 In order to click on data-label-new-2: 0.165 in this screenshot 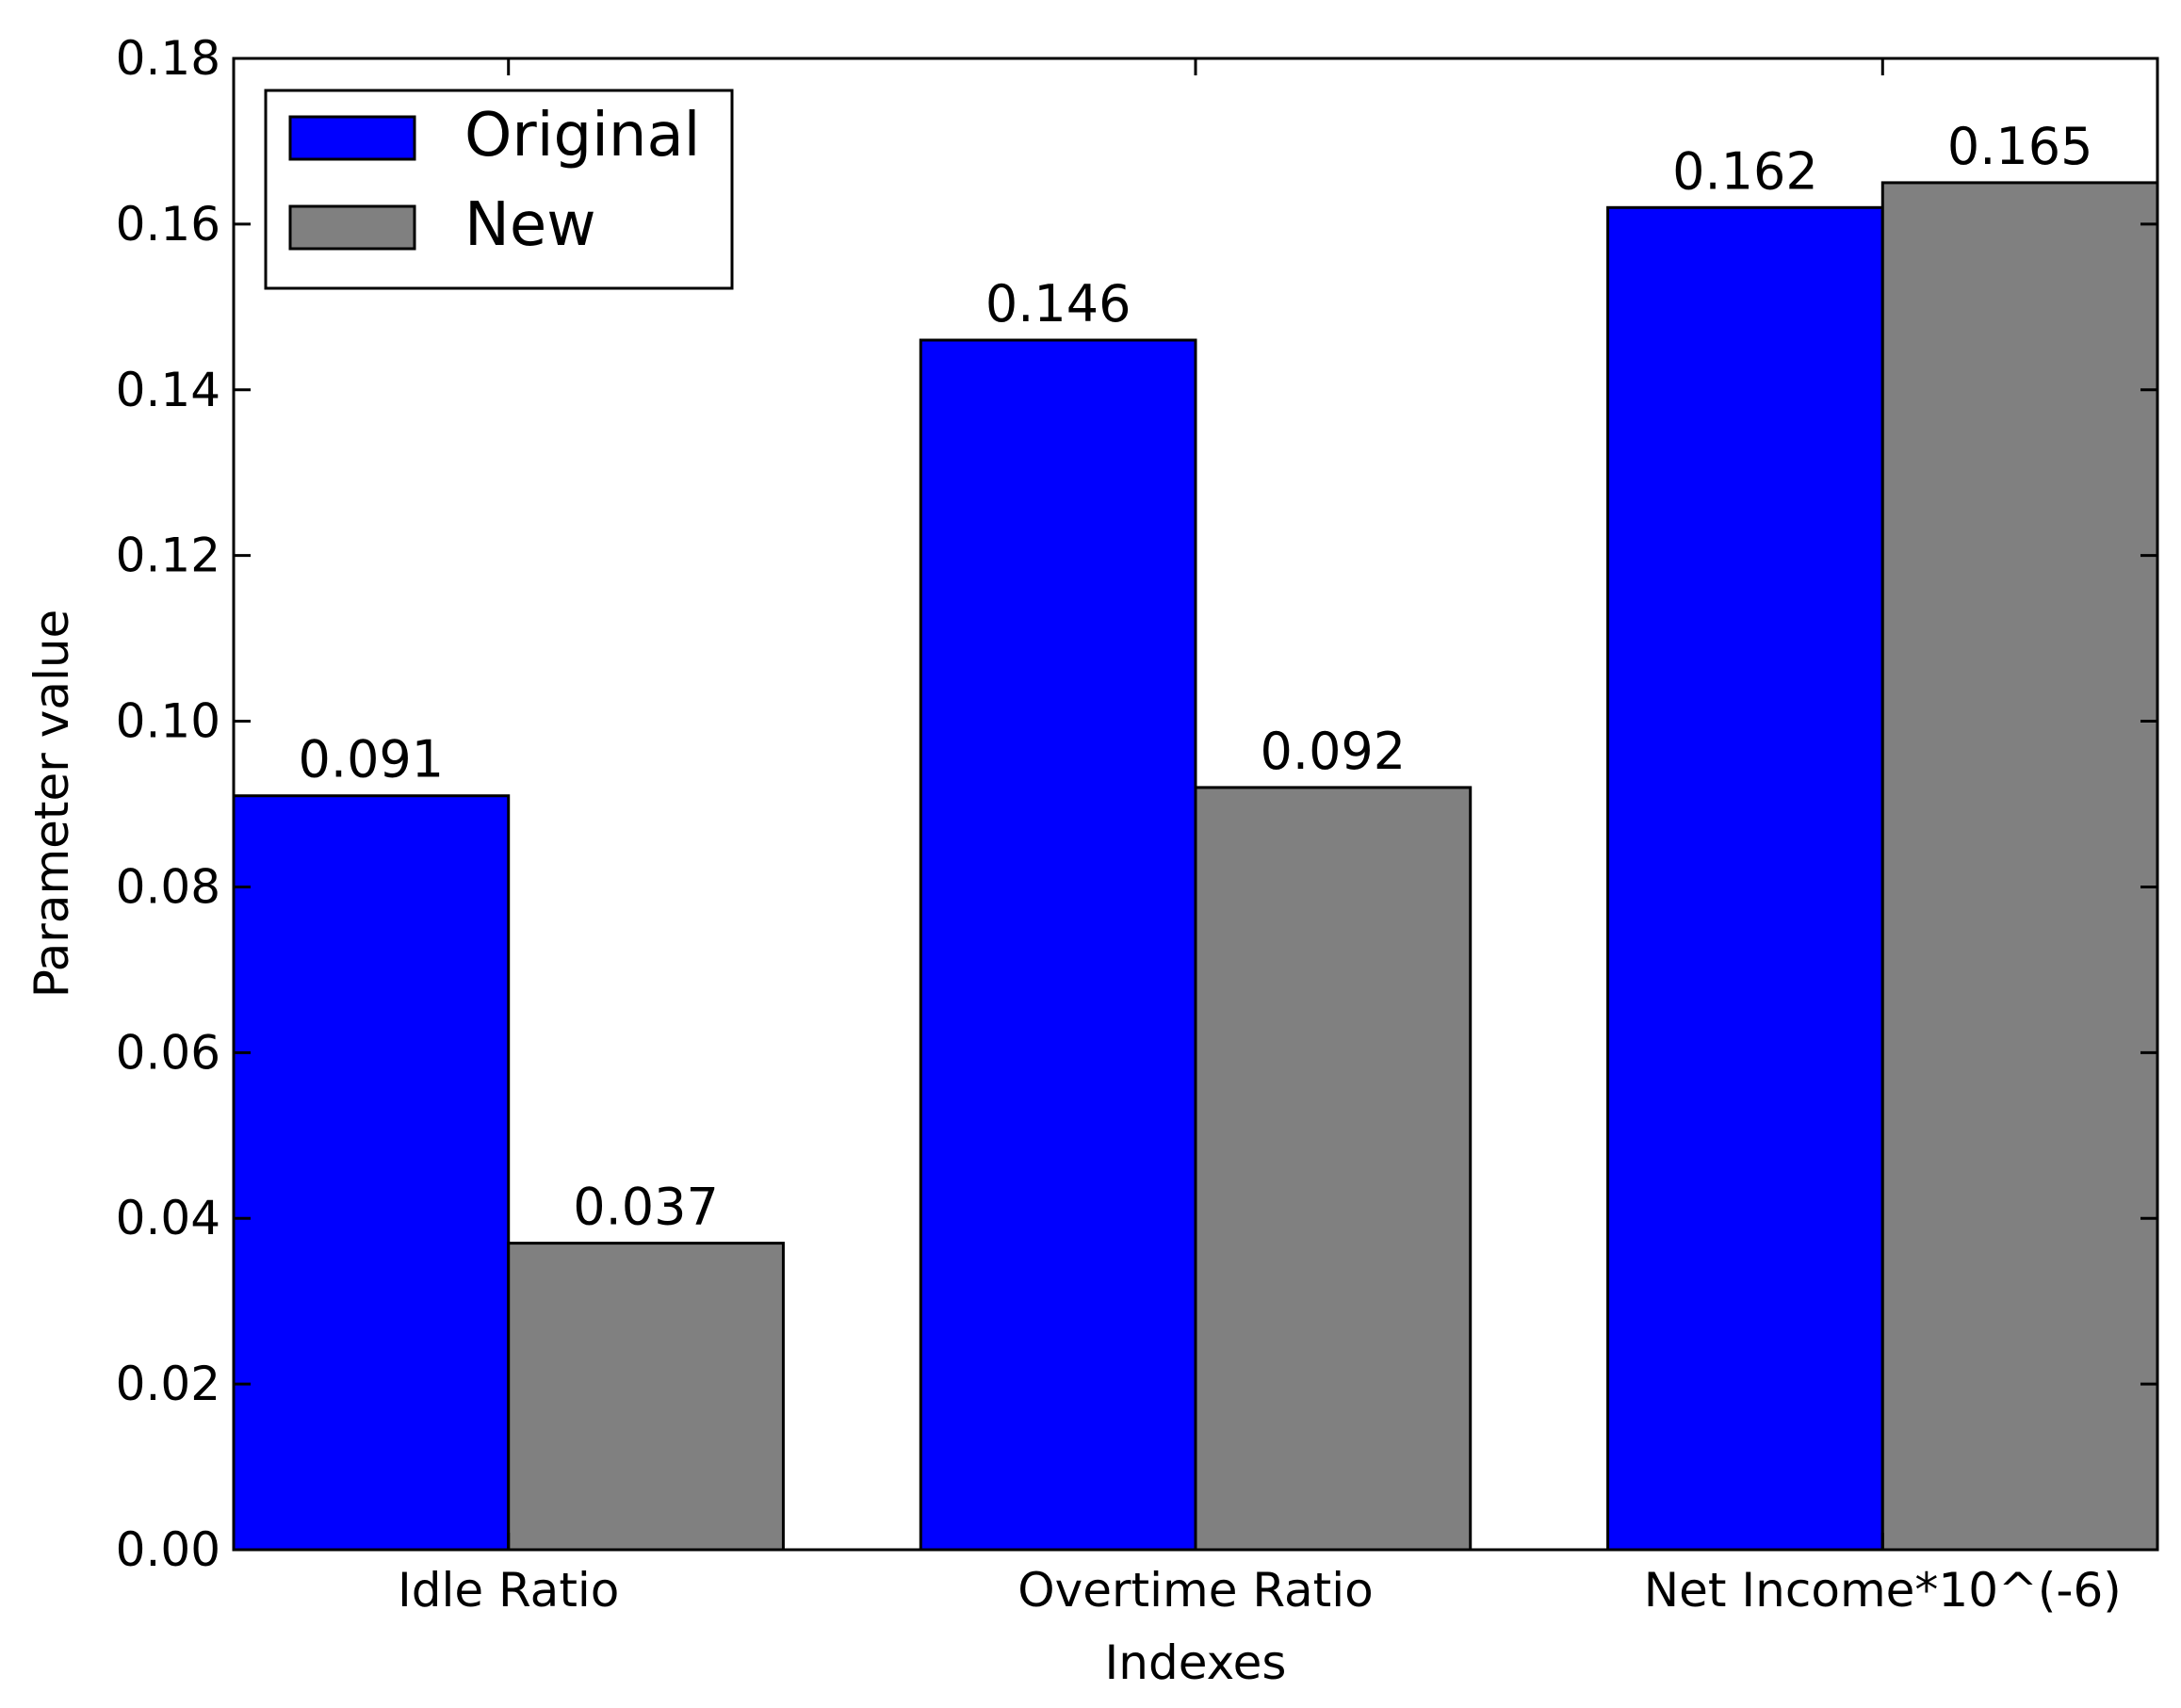, I will do `click(2020, 146)`.